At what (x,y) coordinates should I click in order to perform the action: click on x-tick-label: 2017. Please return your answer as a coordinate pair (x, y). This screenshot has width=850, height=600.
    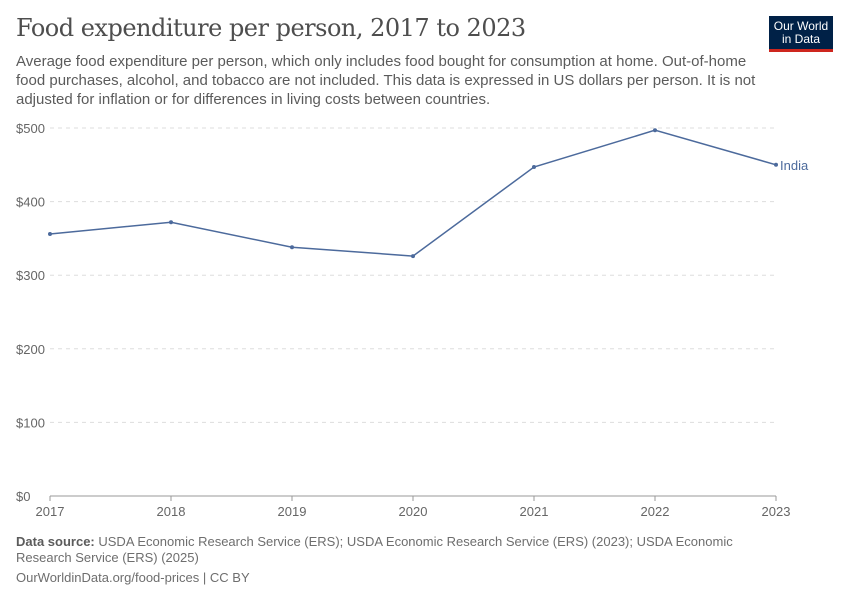
    Looking at the image, I should click on (50, 511).